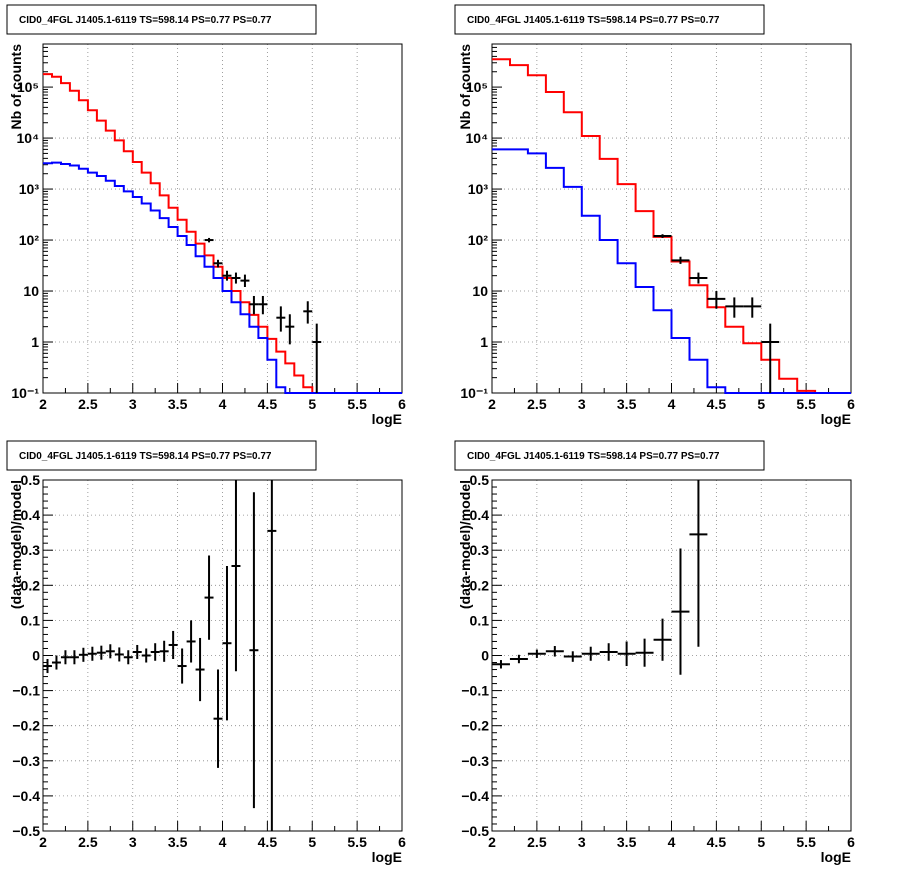 The height and width of the screenshot is (875, 898). What do you see at coordinates (268, 842) in the screenshot?
I see `x-tick-label: 4.5` at bounding box center [268, 842].